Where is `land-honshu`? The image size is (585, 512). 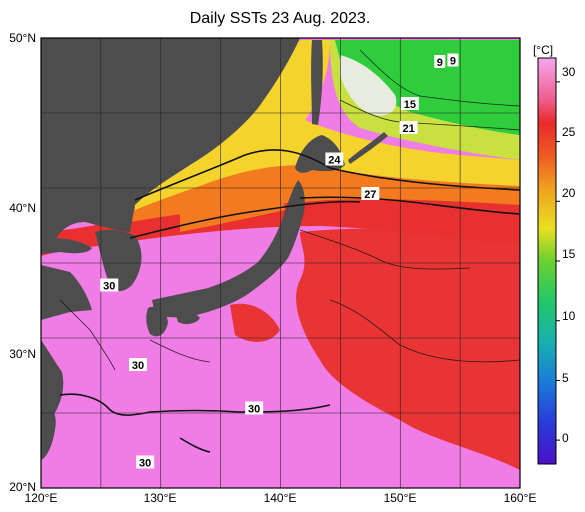
land-honshu is located at coordinates (228, 249).